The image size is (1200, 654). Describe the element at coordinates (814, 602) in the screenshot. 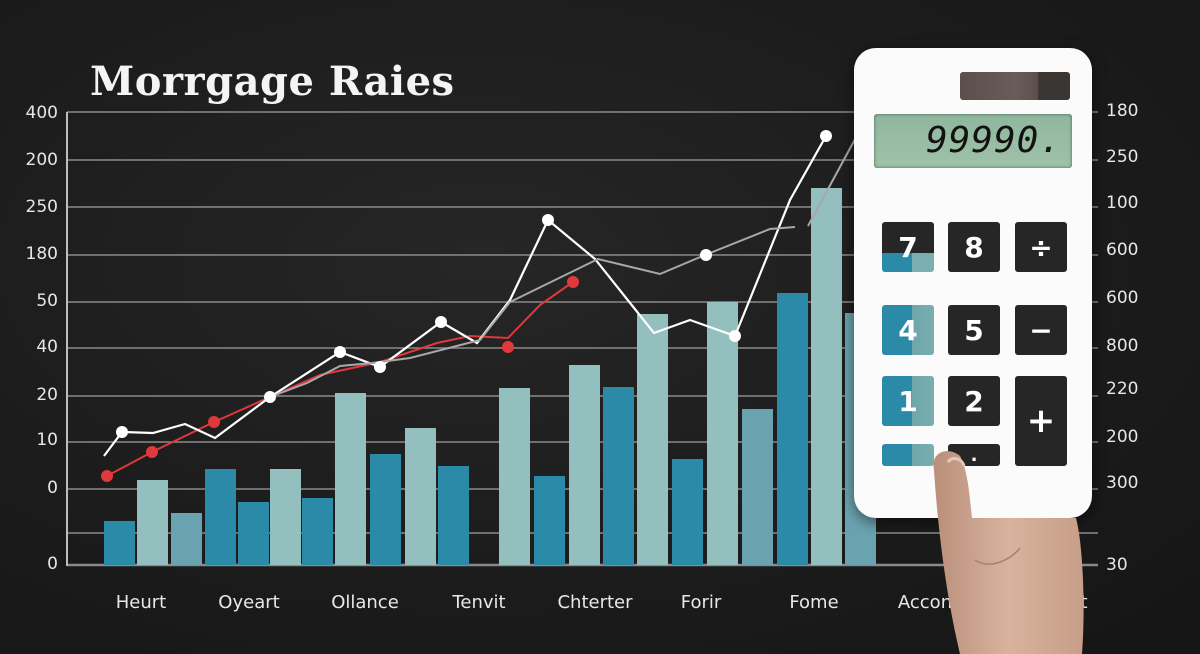

I see `x-tick-label: Fome` at that location.